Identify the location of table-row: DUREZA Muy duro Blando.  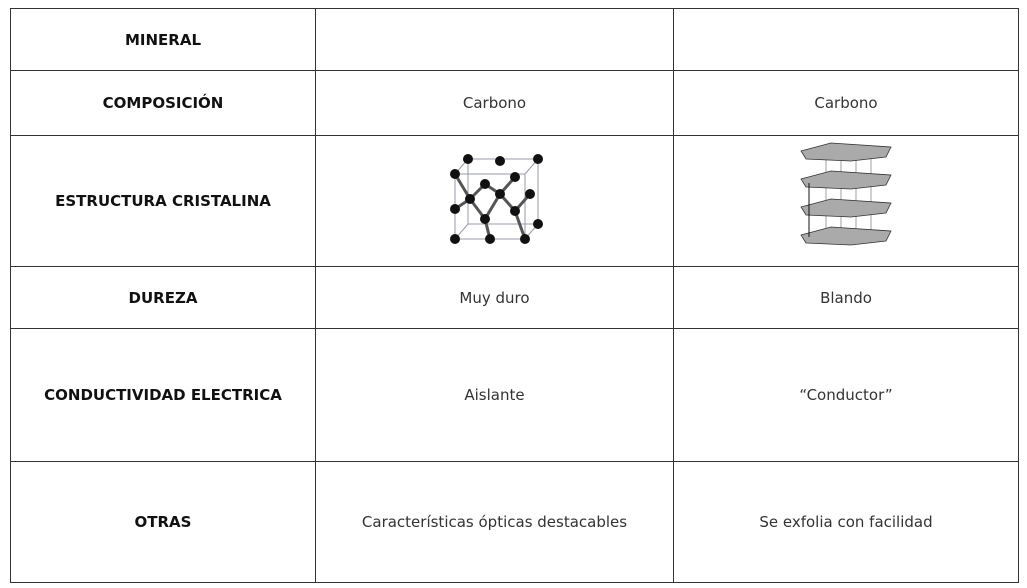
(514, 297).